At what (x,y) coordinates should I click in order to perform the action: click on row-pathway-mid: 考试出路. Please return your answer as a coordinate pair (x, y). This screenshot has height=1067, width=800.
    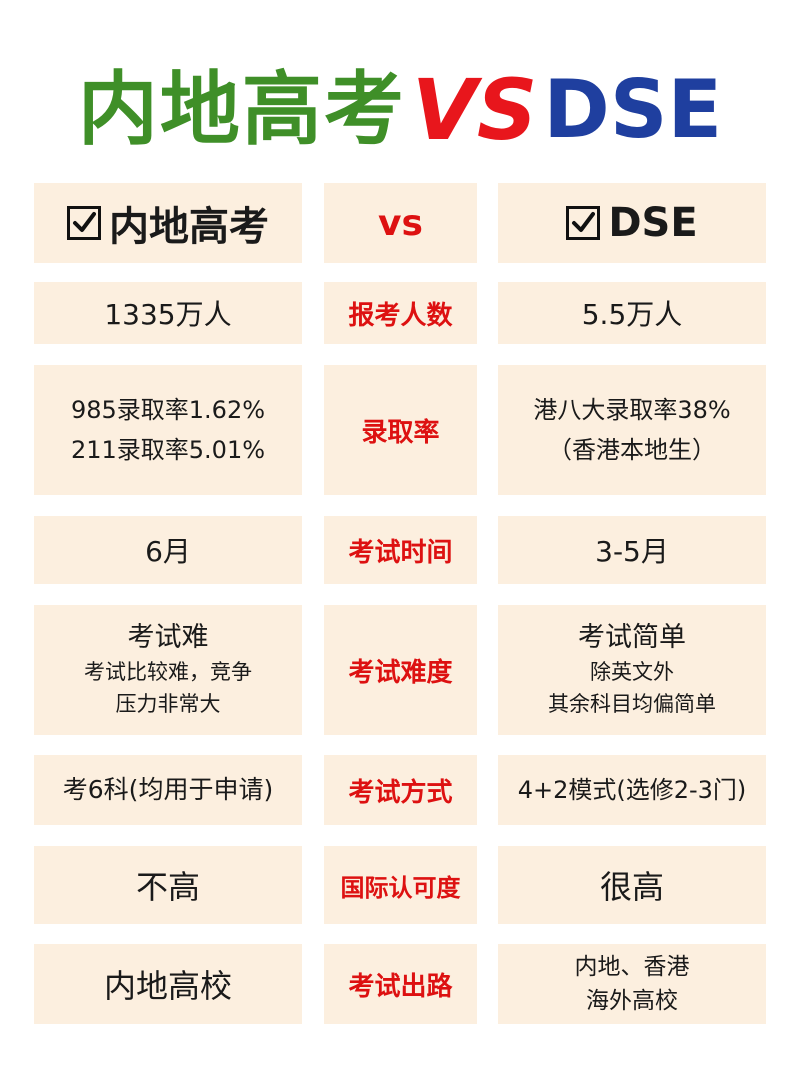
    Looking at the image, I should click on (400, 984).